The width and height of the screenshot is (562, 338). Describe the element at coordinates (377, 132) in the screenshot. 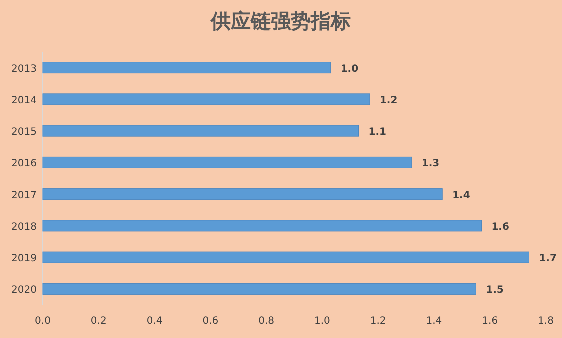

I see `data-label: 1.1` at that location.